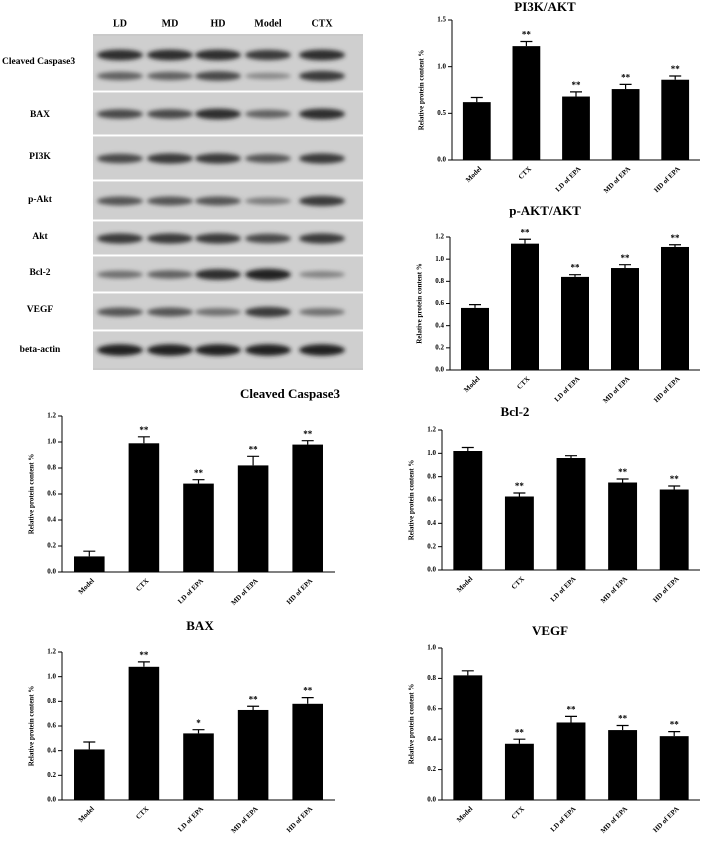 This screenshot has height=842, width=708. Describe the element at coordinates (568, 179) in the screenshot. I see `x-tick-label: LD of EPA` at that location.